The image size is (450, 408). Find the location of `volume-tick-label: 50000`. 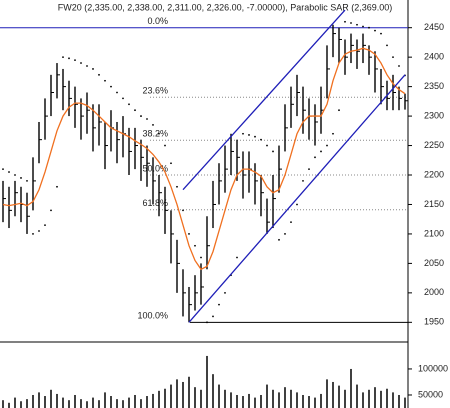

volume-tick-label: 50000 is located at coordinates (430, 394).